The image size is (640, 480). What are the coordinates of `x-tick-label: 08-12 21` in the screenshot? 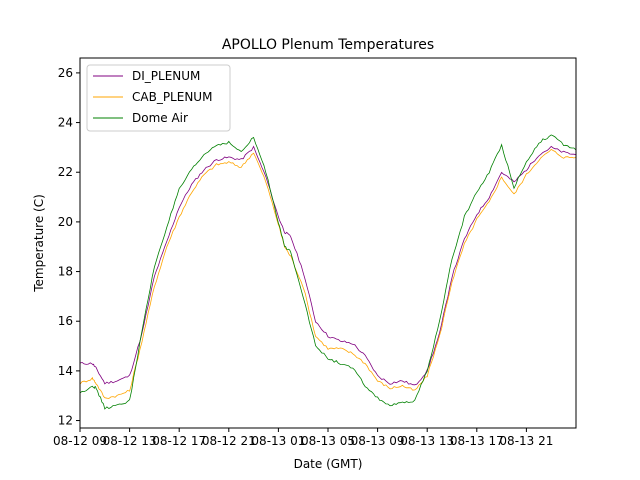 It's located at (229, 441).